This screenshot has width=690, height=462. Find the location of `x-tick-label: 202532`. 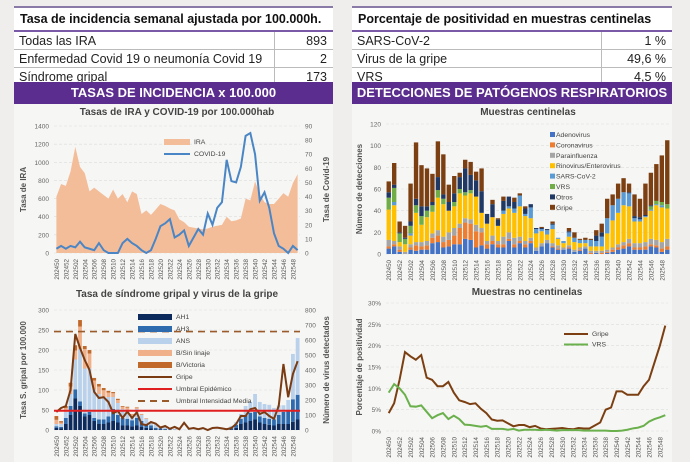

x-tick-label: 202532 is located at coordinates (574, 446).